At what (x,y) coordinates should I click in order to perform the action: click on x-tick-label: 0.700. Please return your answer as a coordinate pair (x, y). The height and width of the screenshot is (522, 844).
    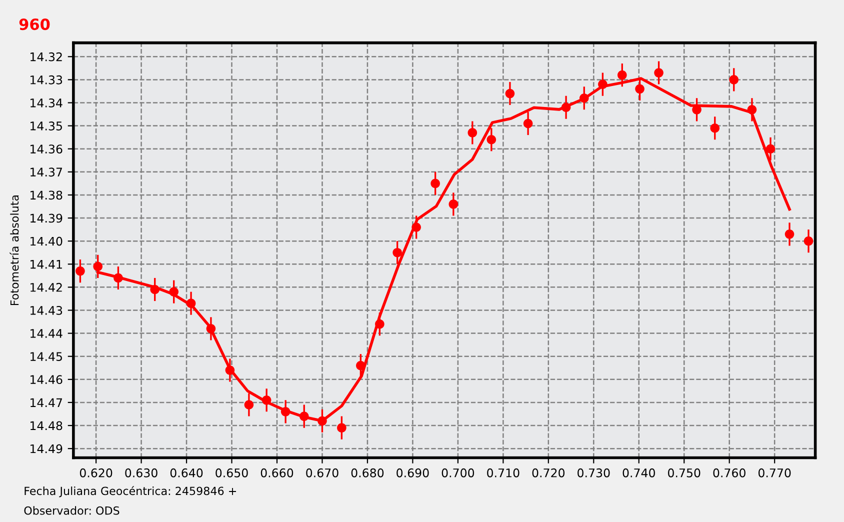
    Looking at the image, I should click on (458, 473).